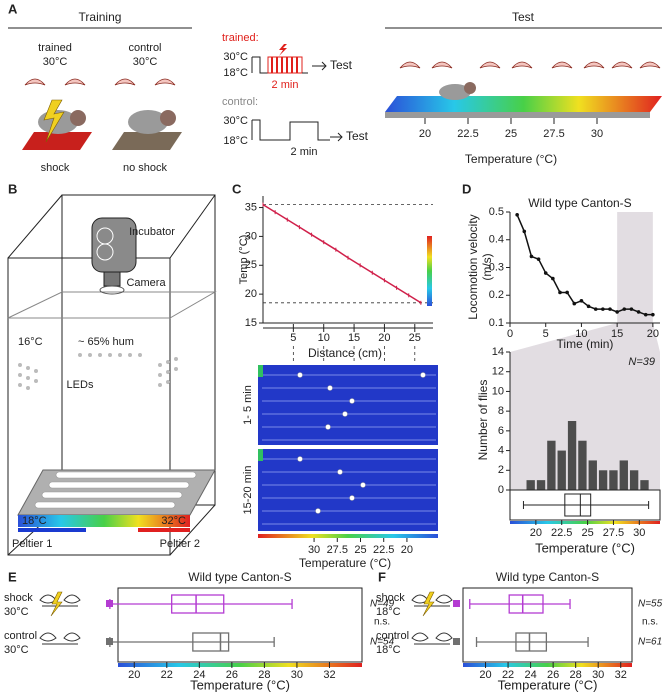  Describe the element at coordinates (496, 267) in the screenshot. I see `y-tick-label: 0.3` at that location.